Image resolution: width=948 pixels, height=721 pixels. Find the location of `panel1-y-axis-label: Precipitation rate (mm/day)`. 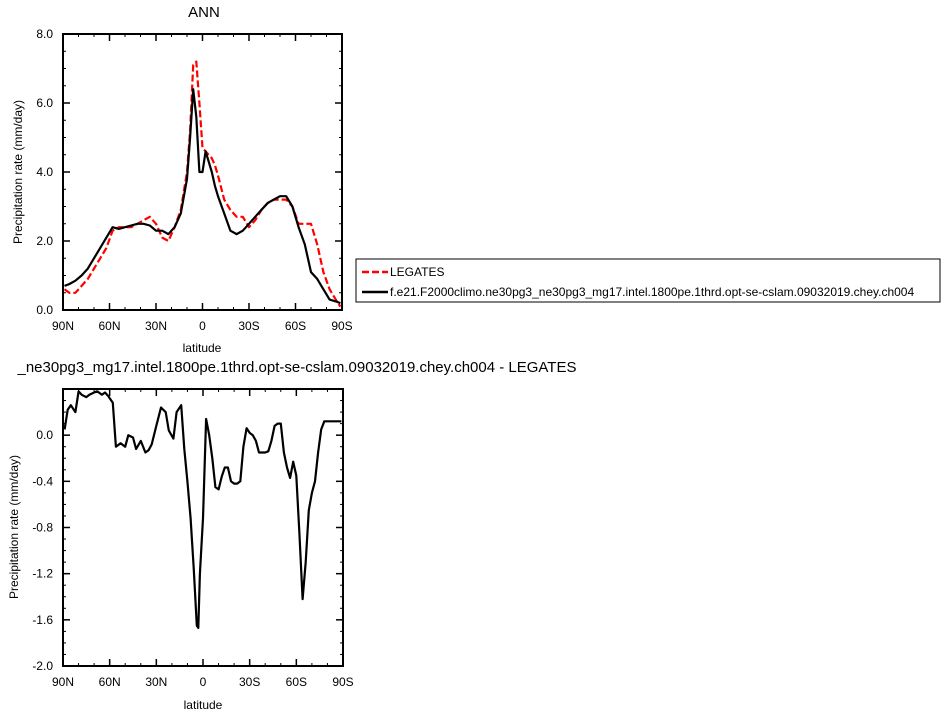

panel1-y-axis-label: Precipitation rate (mm/day) is located at coordinates (18, 172).